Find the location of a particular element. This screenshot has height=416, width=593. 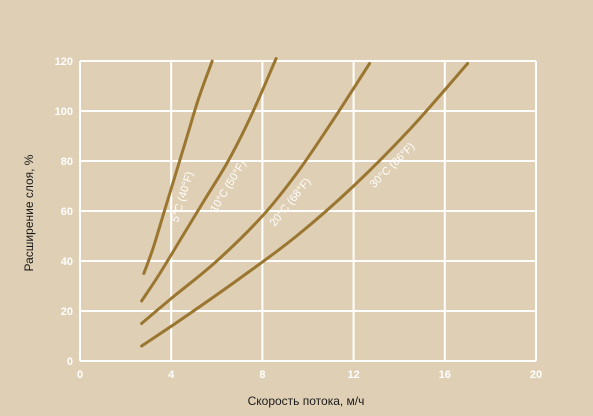

x-tick-label: 4 is located at coordinates (171, 375).